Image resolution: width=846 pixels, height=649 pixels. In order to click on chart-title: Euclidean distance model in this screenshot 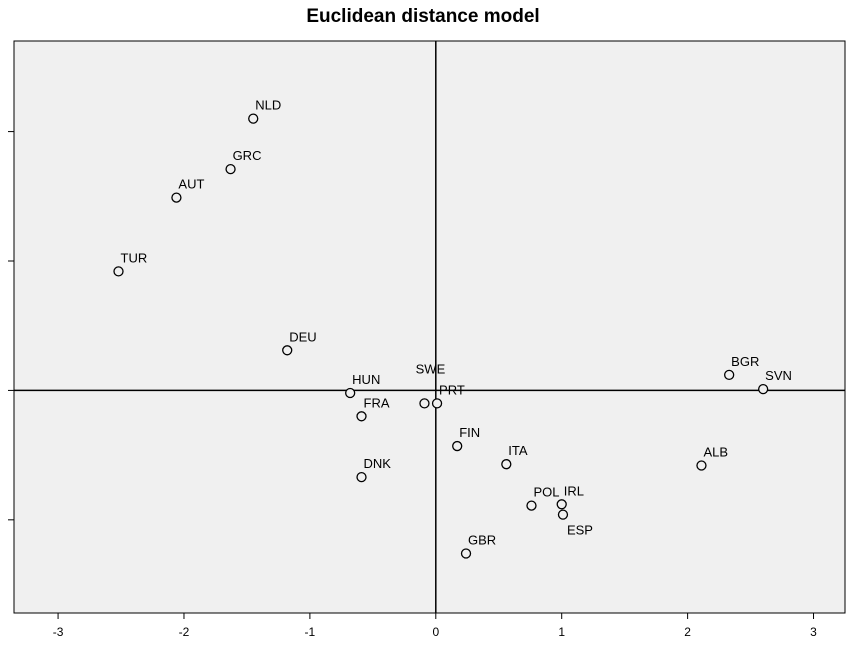, I will do `click(423, 16)`.